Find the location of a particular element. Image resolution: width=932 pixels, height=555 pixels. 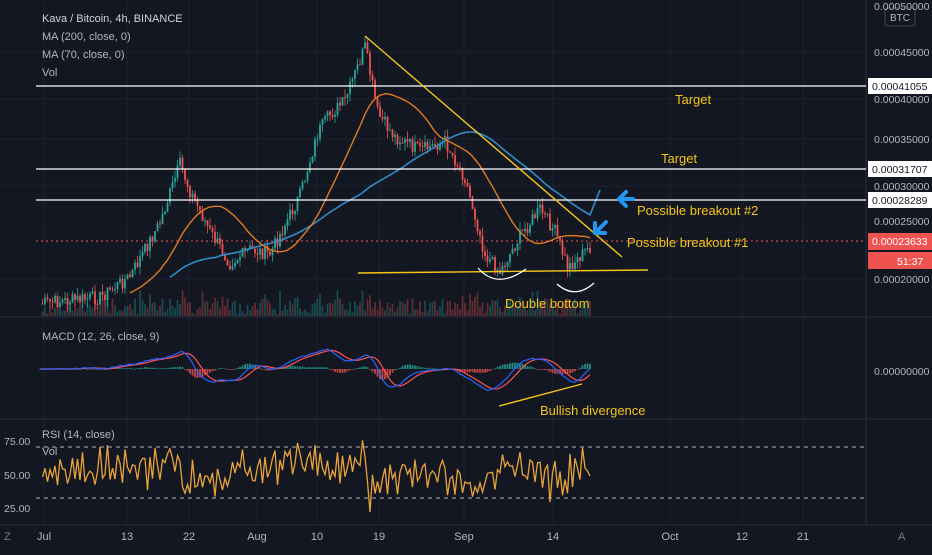

macd-zero-label: 0.00000000 is located at coordinates (902, 372).